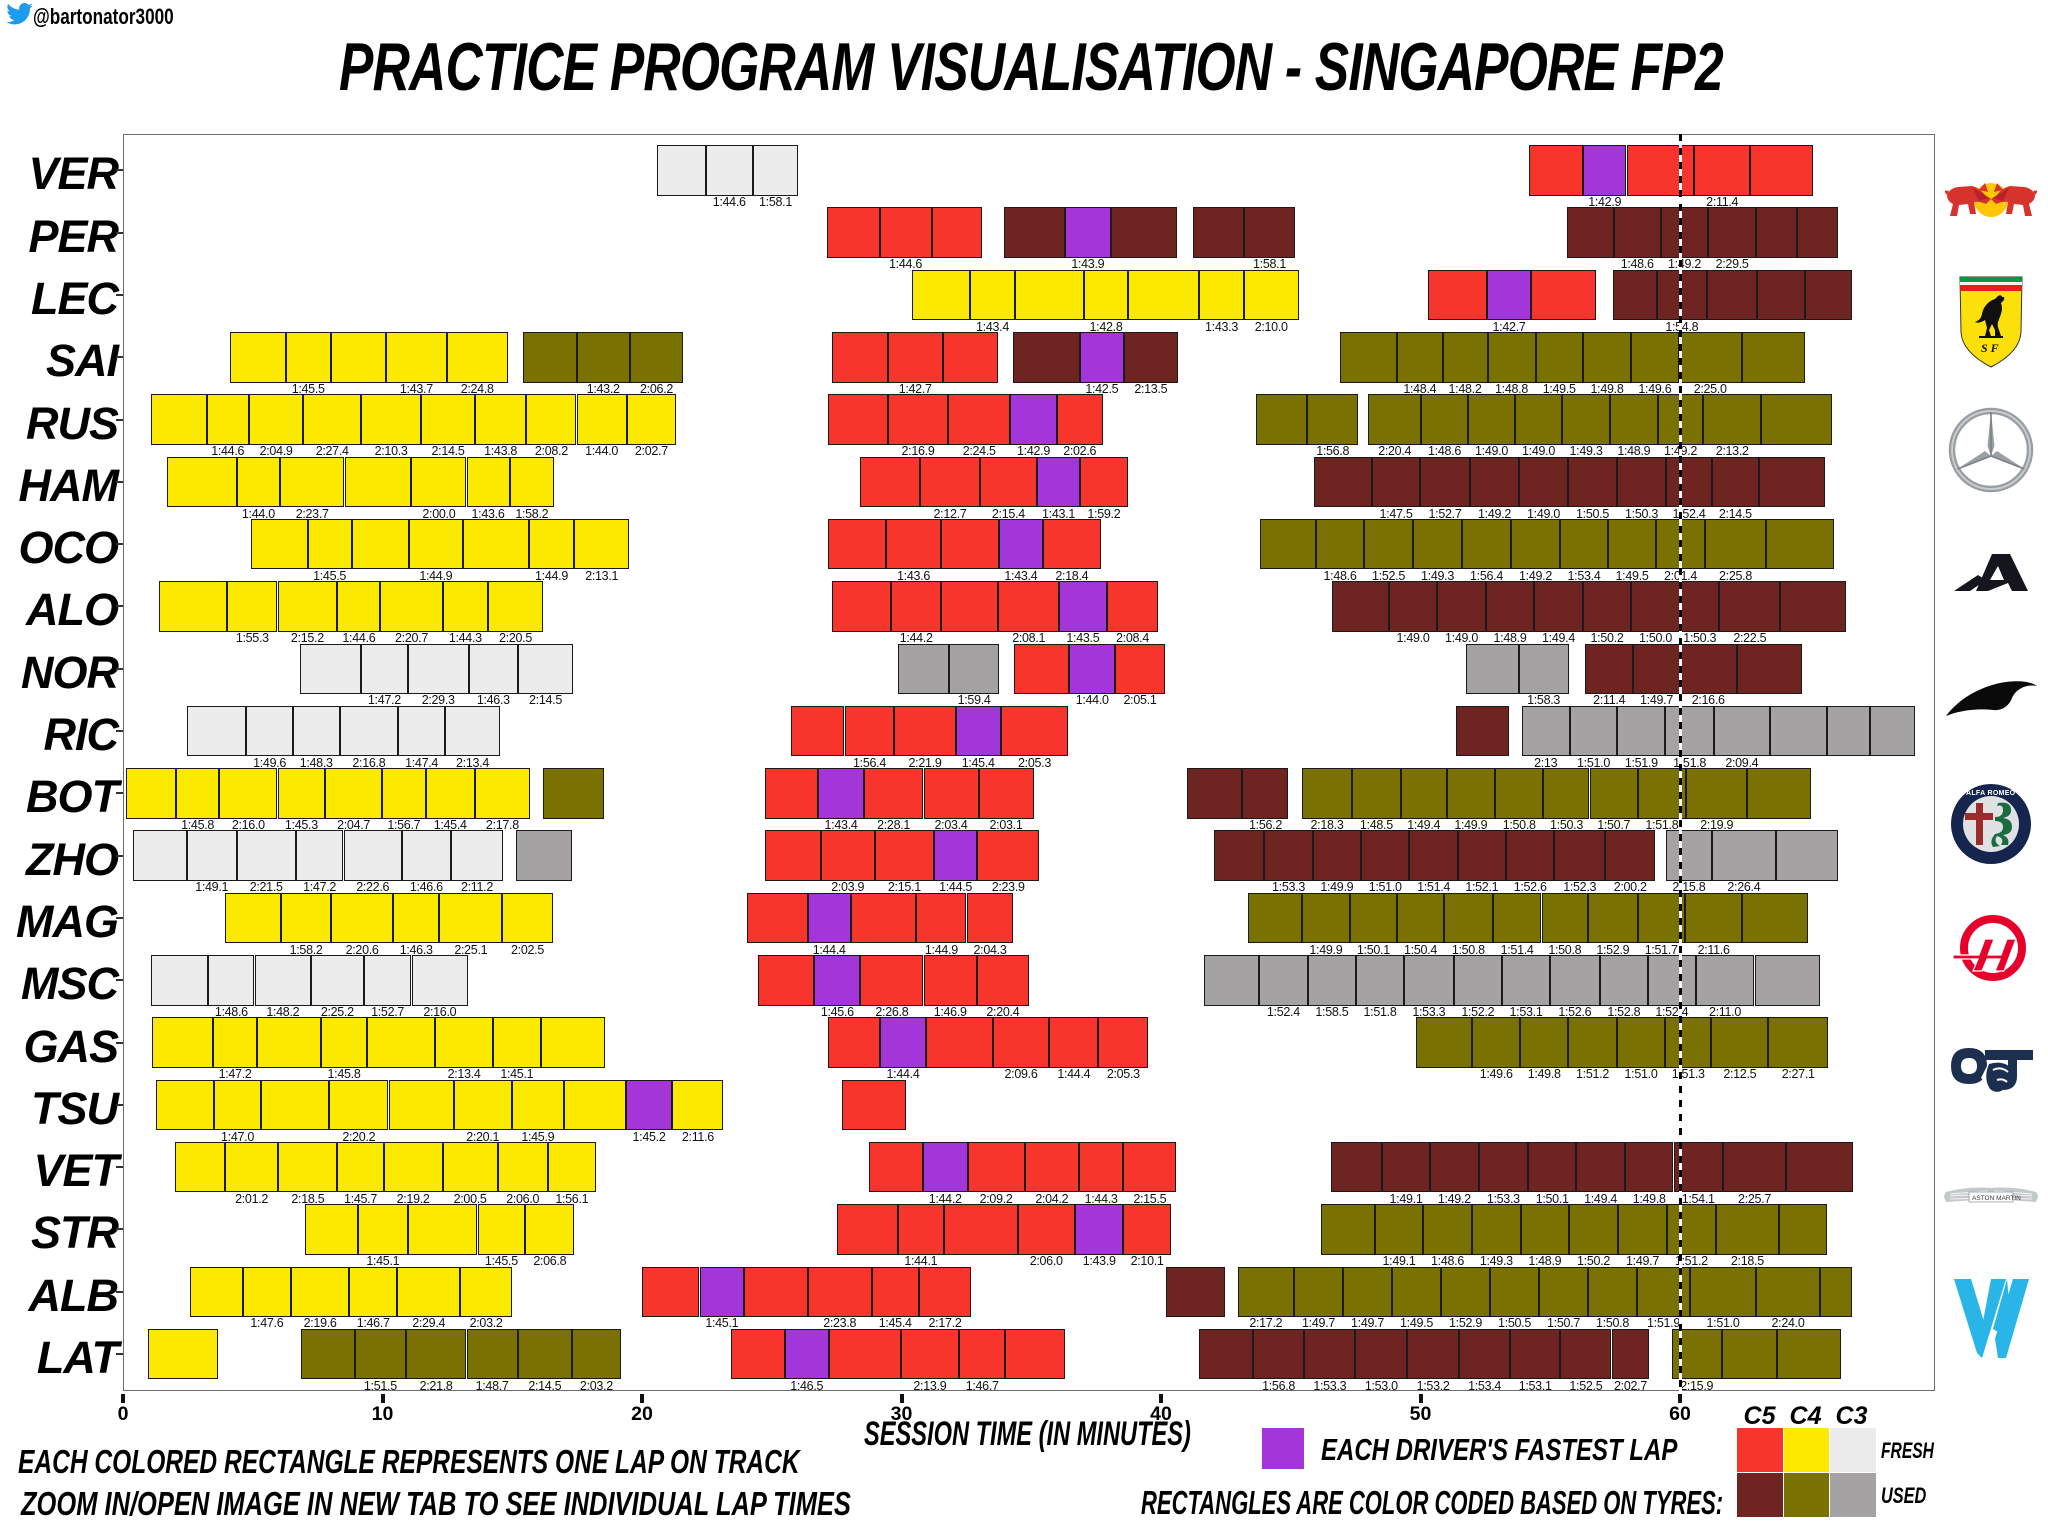 The image size is (2048, 1536). What do you see at coordinates (1990, 348) in the screenshot?
I see `svg-text: S F` at bounding box center [1990, 348].